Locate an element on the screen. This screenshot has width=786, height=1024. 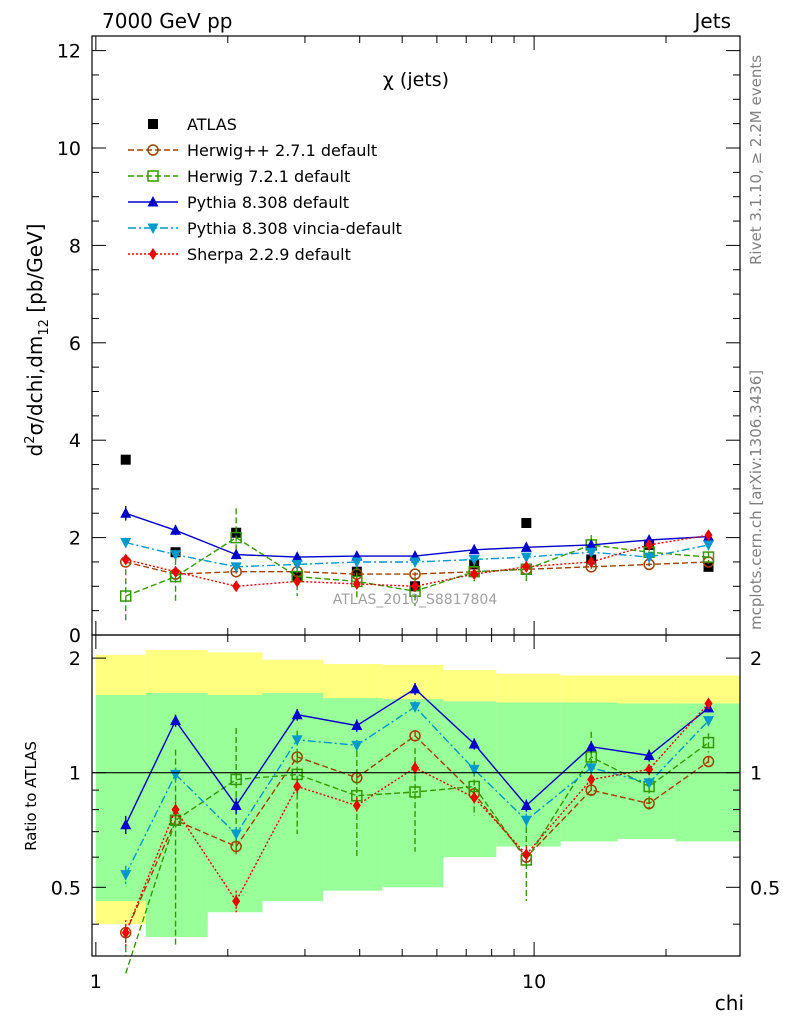
main-y-axis-label: d2σ/dchi,dm12 [pb/GeV] is located at coordinates (37, 340).